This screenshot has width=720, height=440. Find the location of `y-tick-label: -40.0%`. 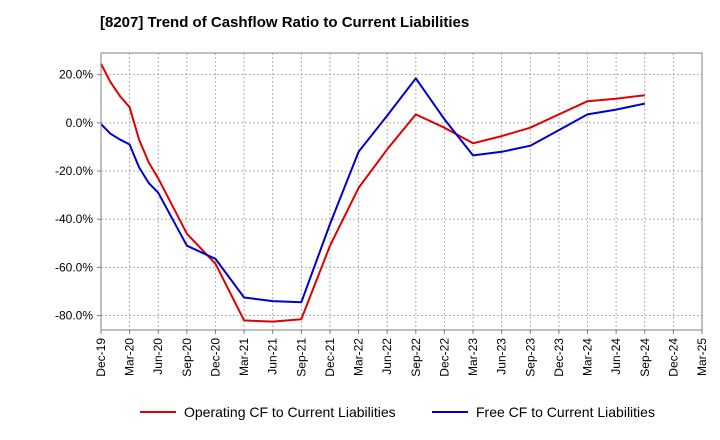

y-tick-label: -40.0% is located at coordinates (74, 219).